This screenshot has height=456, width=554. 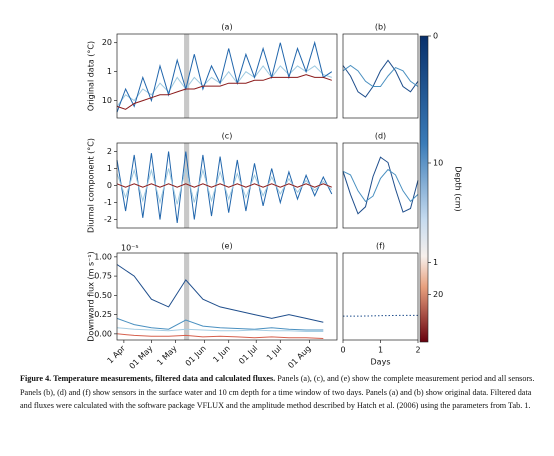 What do you see at coordinates (435, 262) in the screenshot?
I see `colorbar-tick-label: 1` at bounding box center [435, 262].